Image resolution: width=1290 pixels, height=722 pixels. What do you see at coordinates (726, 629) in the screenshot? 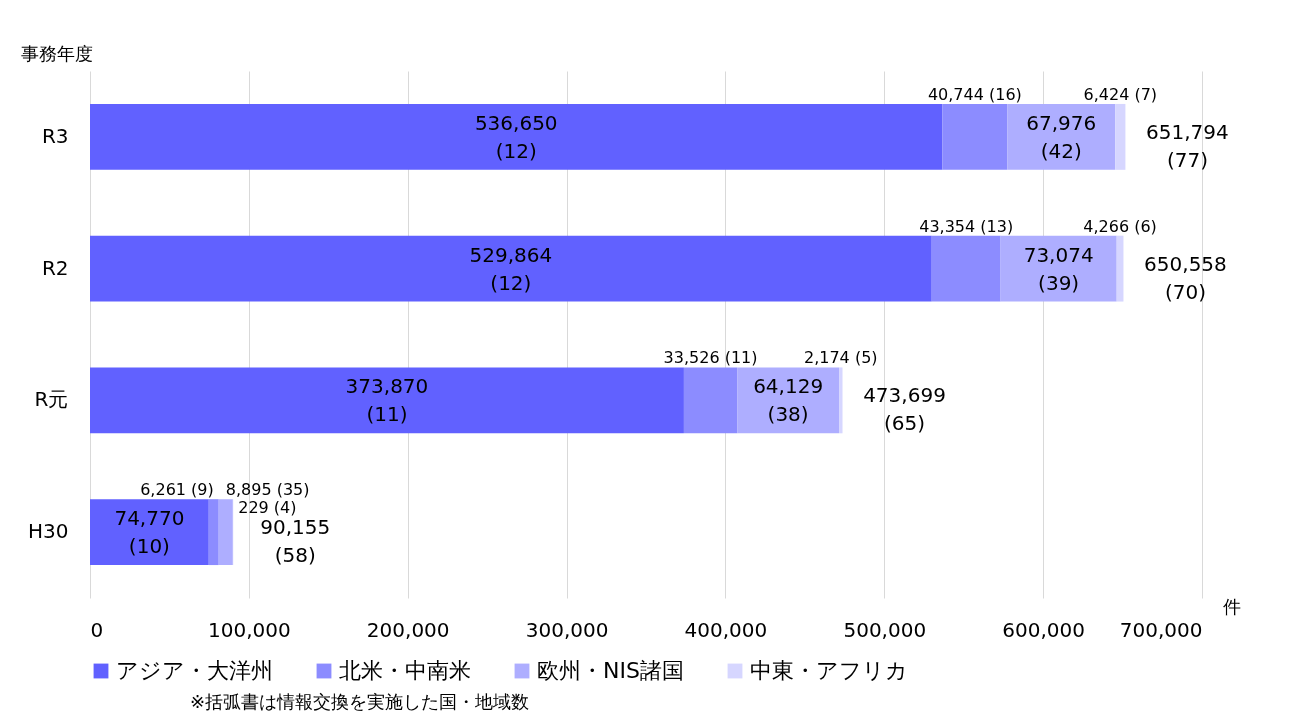
I see `x-tick-label: 400,000` at bounding box center [726, 629].